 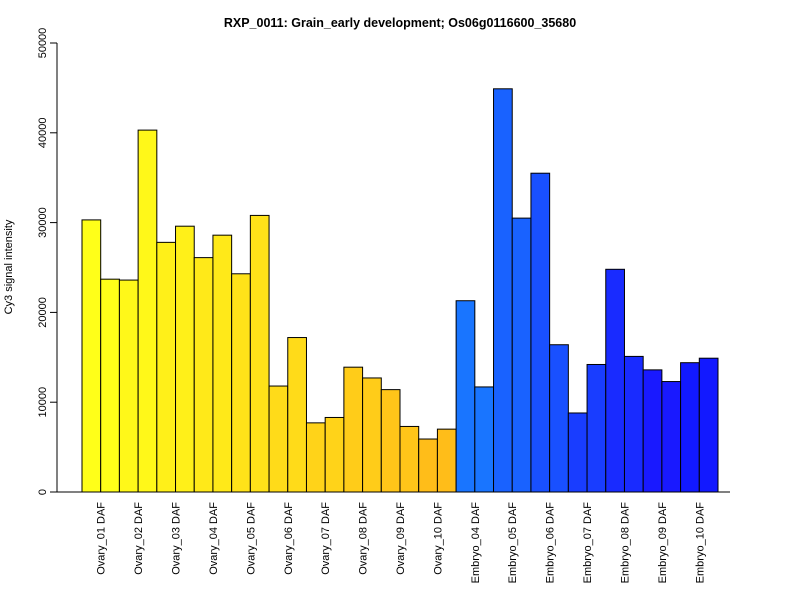 What do you see at coordinates (364, 538) in the screenshot?
I see `x-tick-label: Ovary_08 DAF` at bounding box center [364, 538].